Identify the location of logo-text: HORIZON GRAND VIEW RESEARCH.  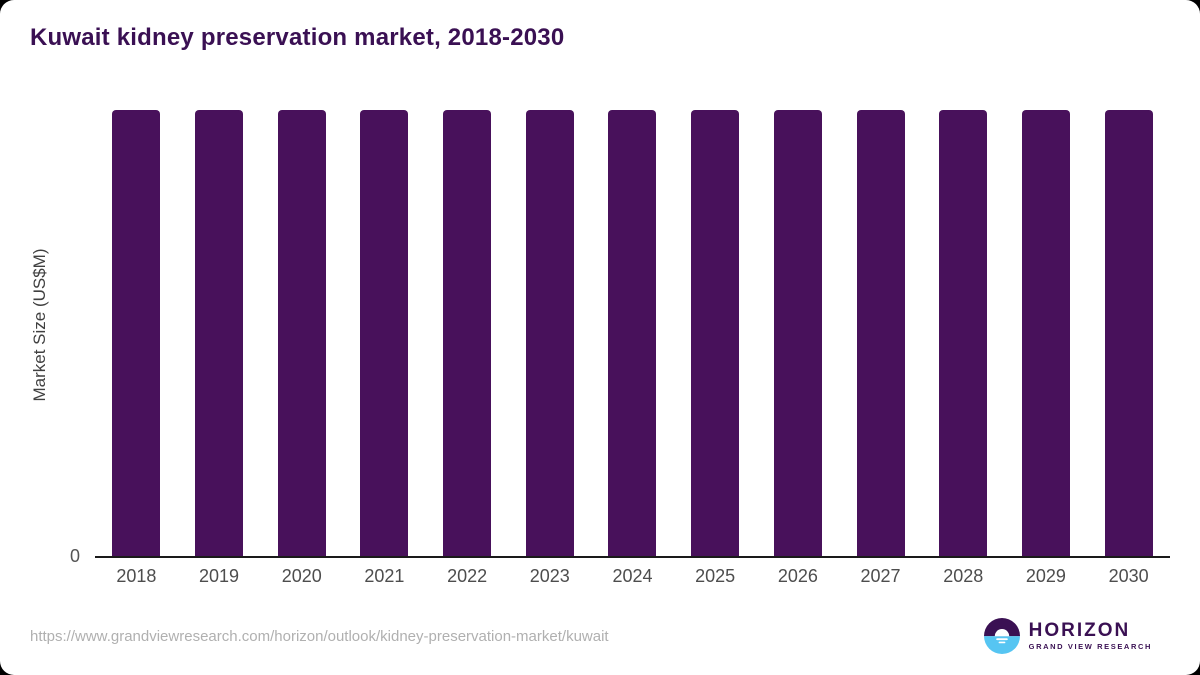
(1090, 636).